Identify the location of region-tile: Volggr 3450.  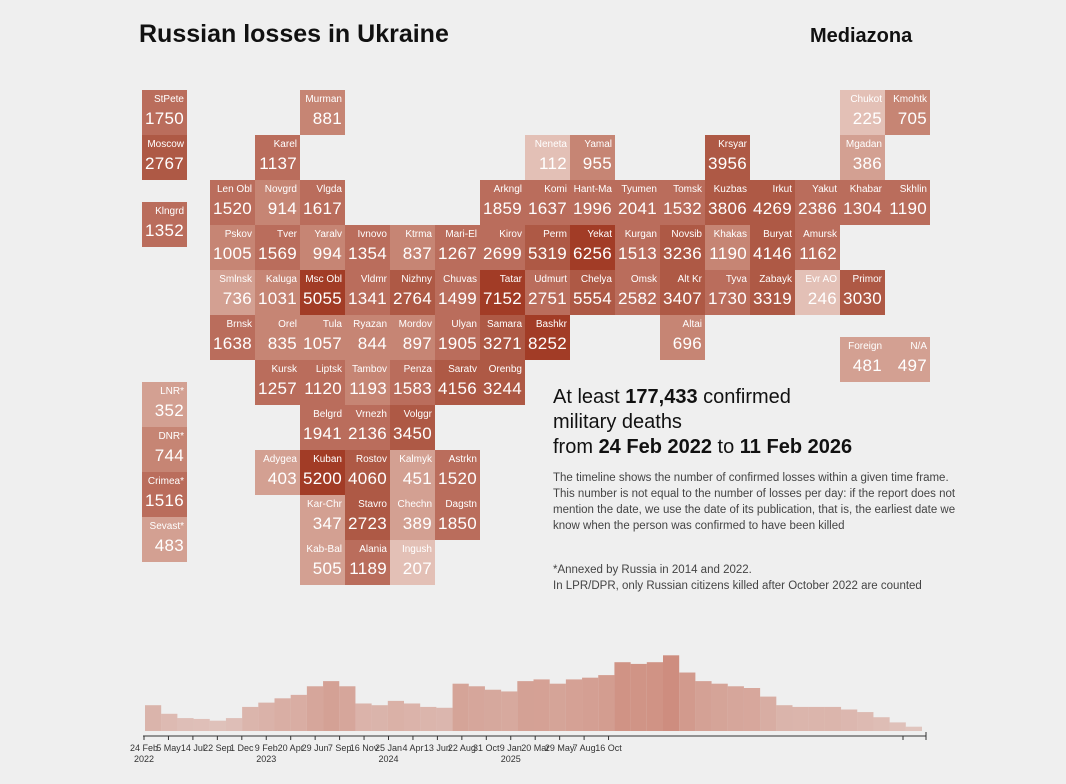
(412, 427).